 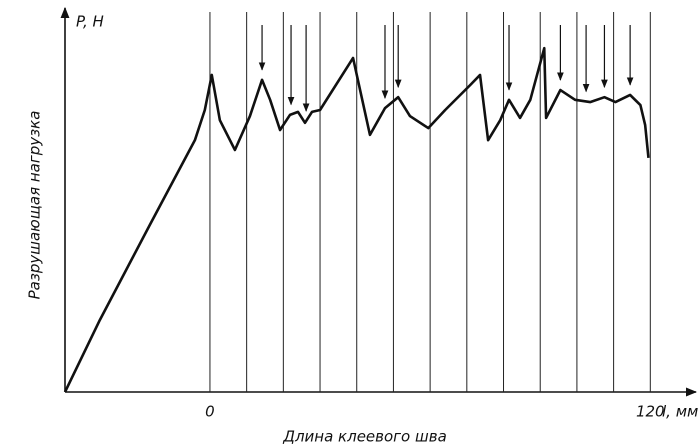 I want to click on x-unit-label: l, мм, so click(x=680, y=412).